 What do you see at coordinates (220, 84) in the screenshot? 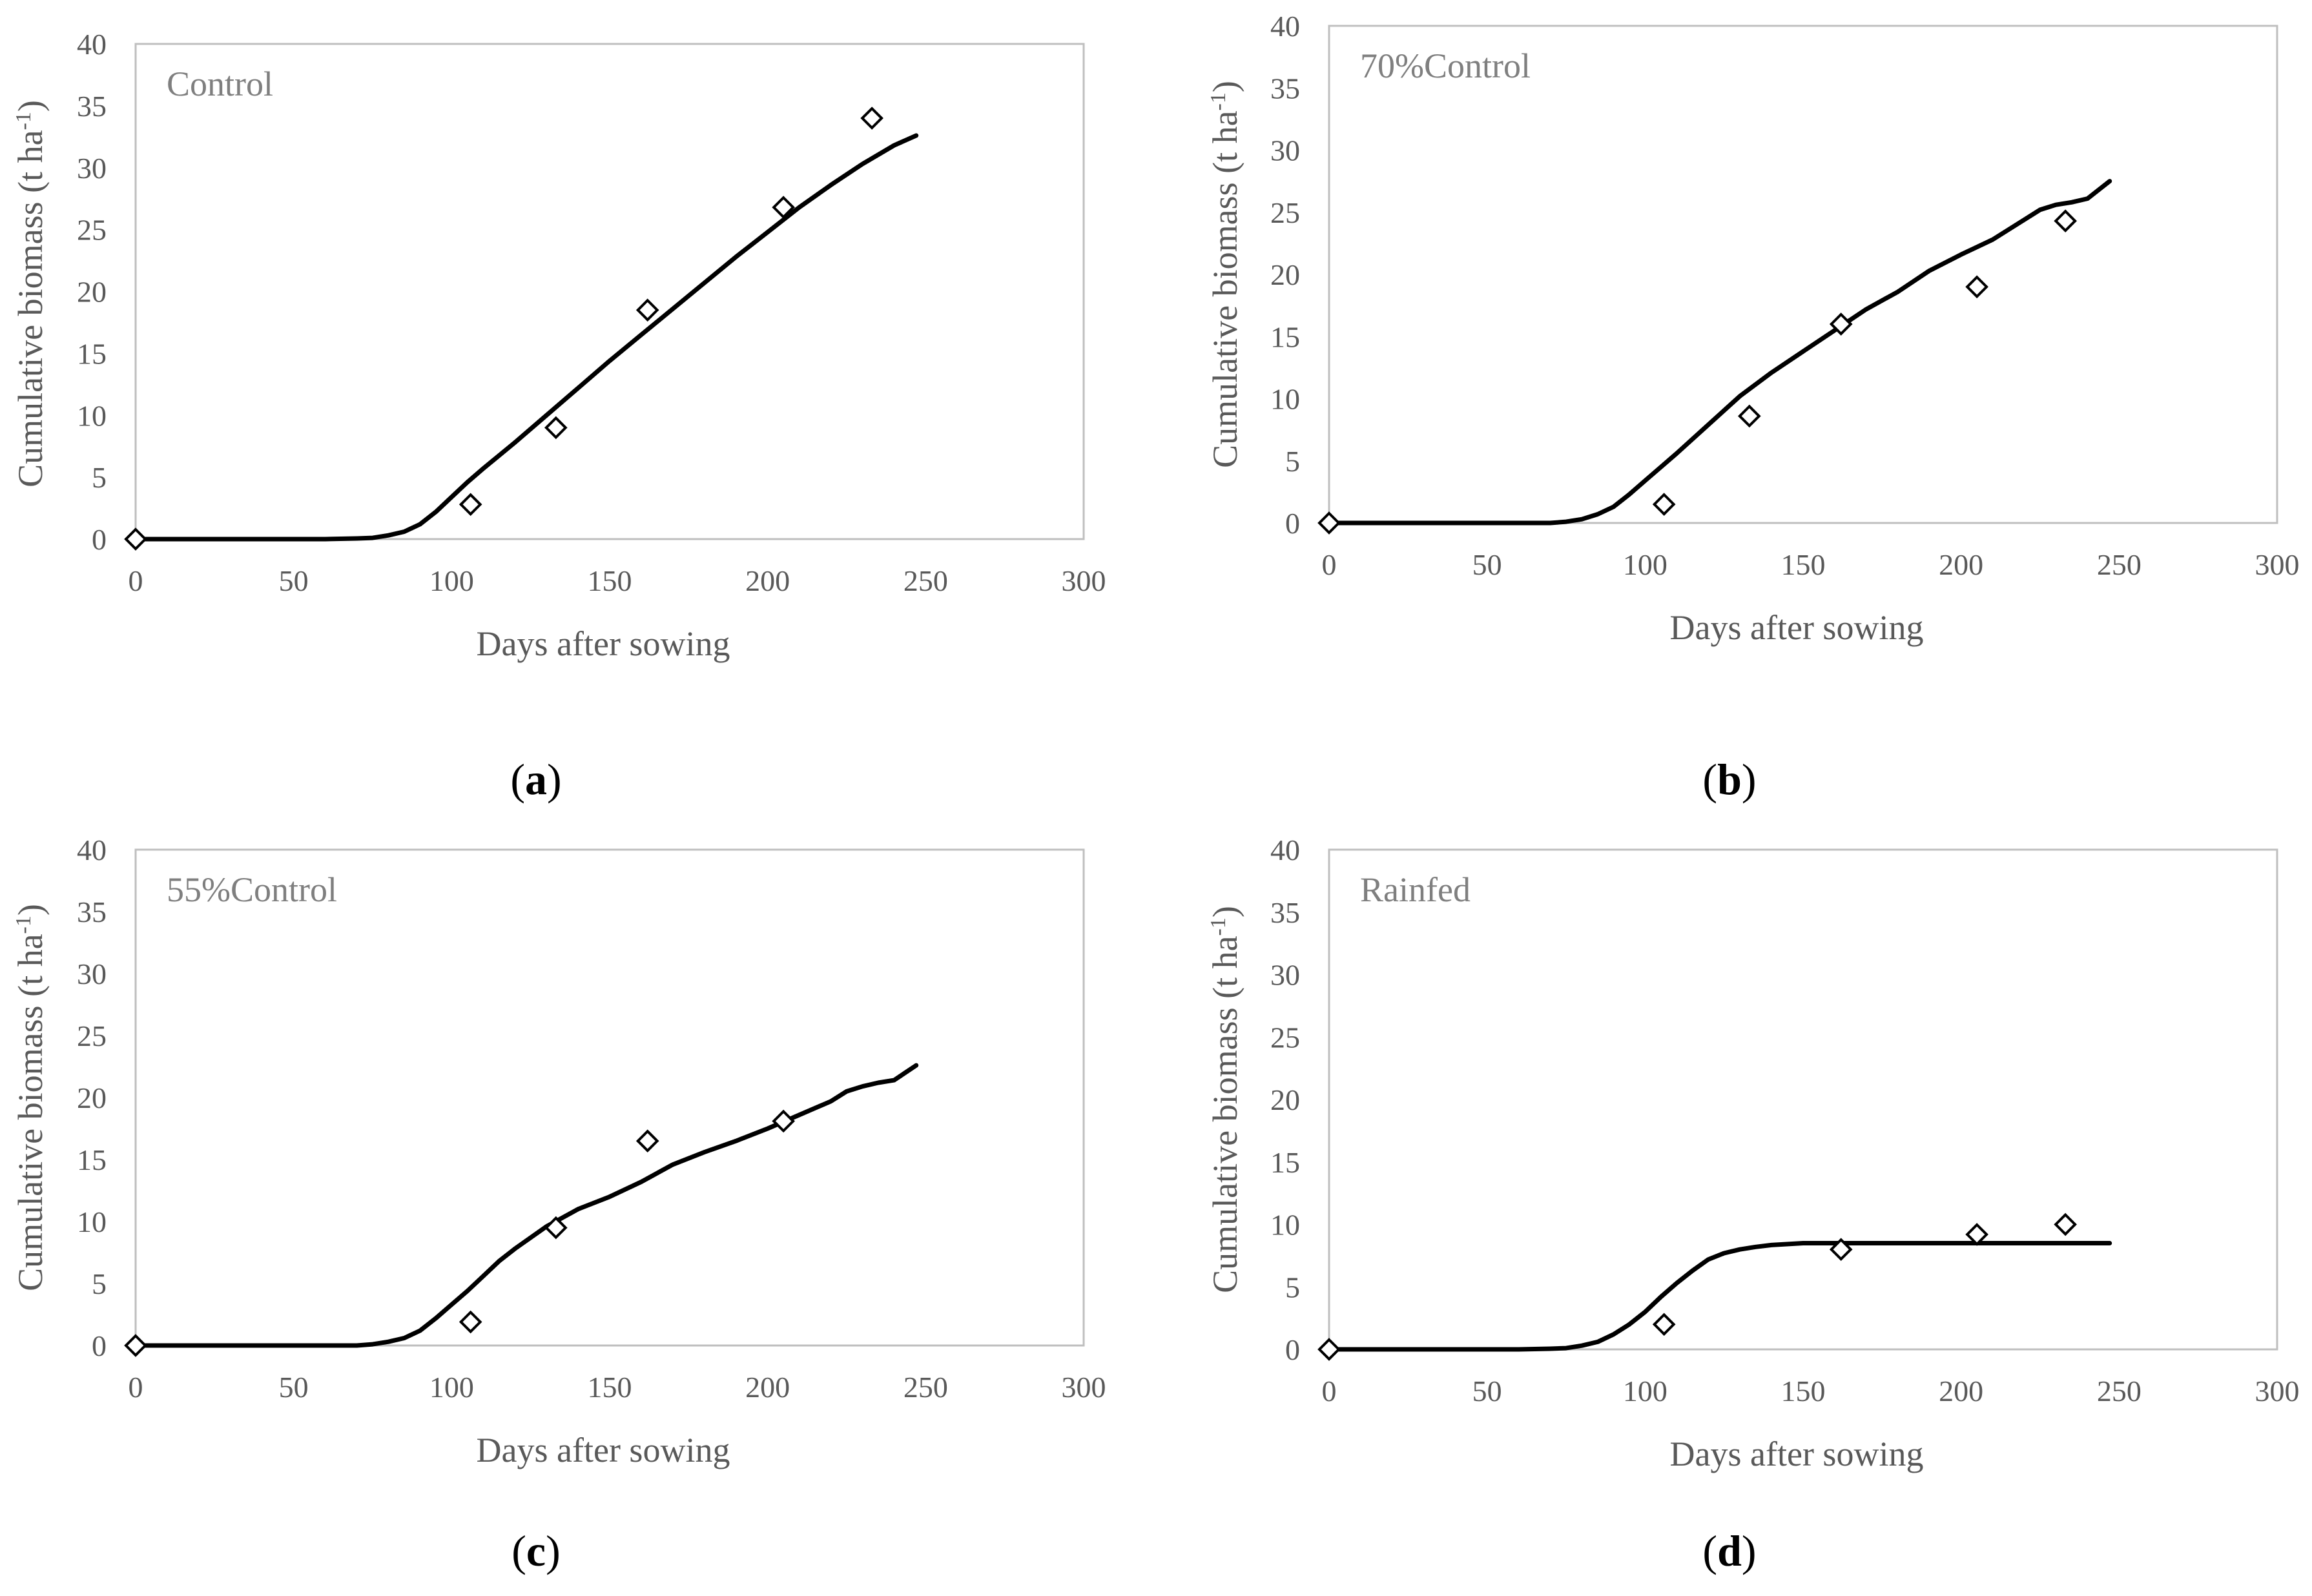
I see `panel-title: Control` at bounding box center [220, 84].